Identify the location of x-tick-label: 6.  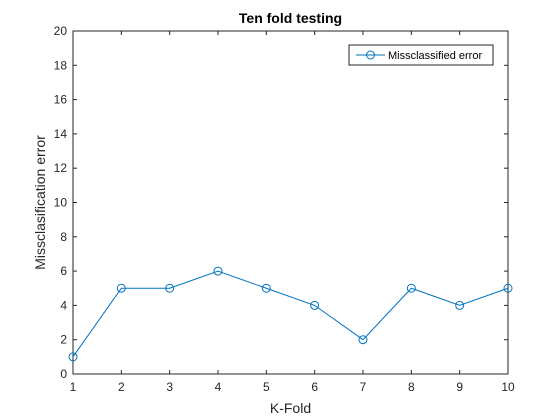
(314, 387).